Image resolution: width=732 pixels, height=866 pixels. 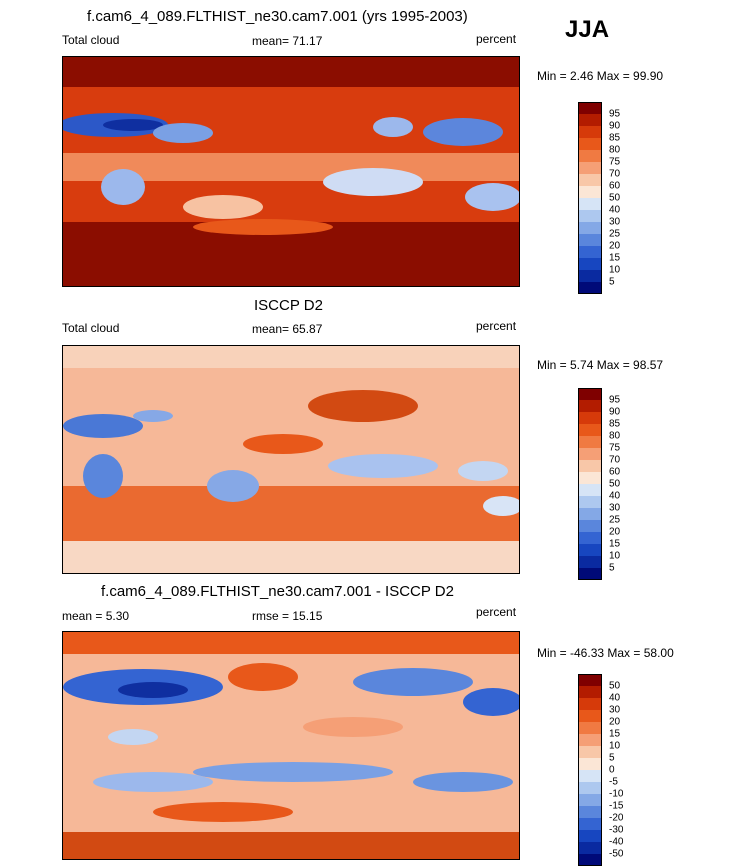 I want to click on panel-3-minmax: Min = -46.33 Max = 58.00, so click(x=605, y=653).